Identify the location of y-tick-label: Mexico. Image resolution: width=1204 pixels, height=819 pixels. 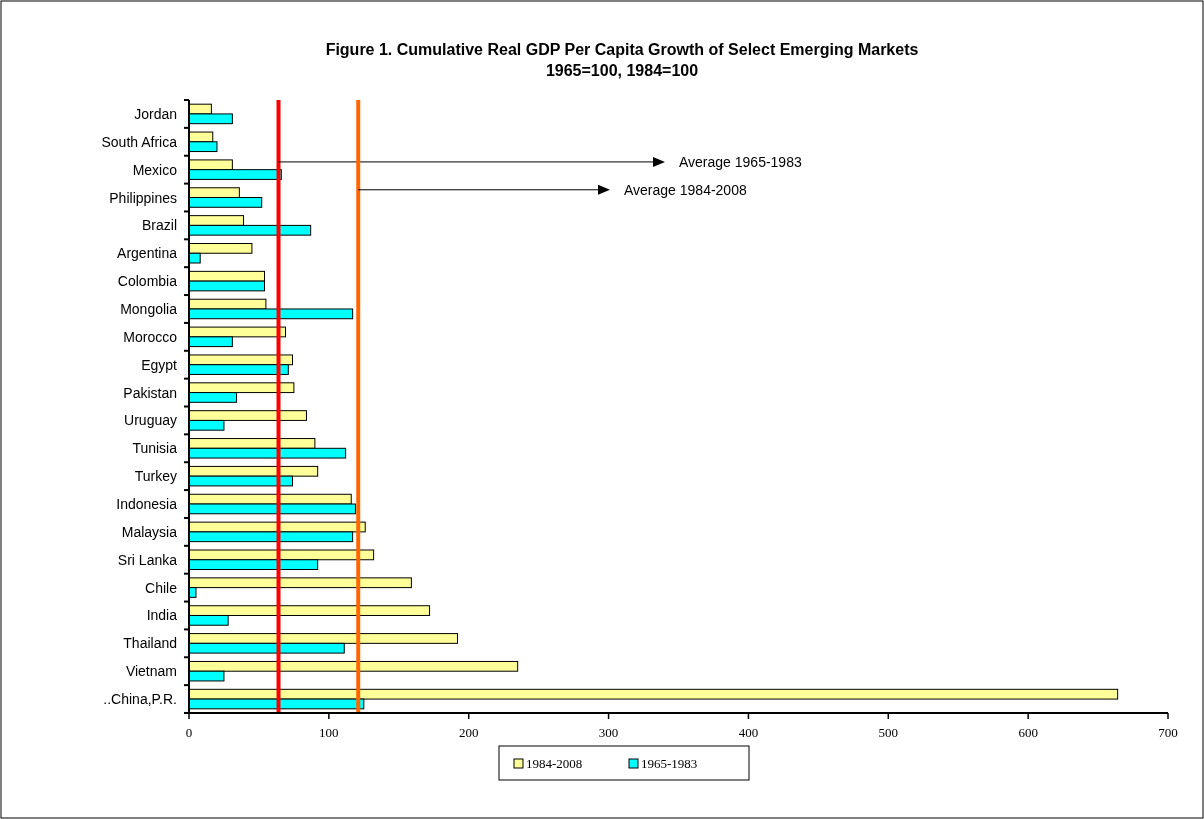
(155, 169).